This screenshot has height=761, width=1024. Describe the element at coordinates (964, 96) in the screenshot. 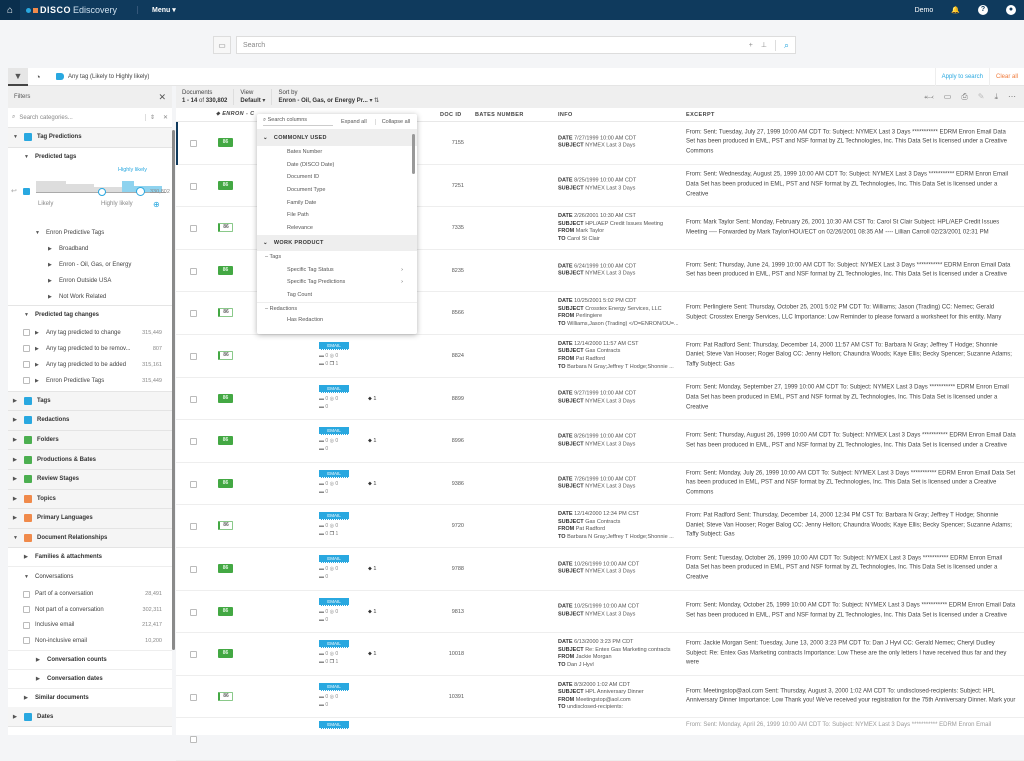

I see `print-icon: ⎙` at that location.